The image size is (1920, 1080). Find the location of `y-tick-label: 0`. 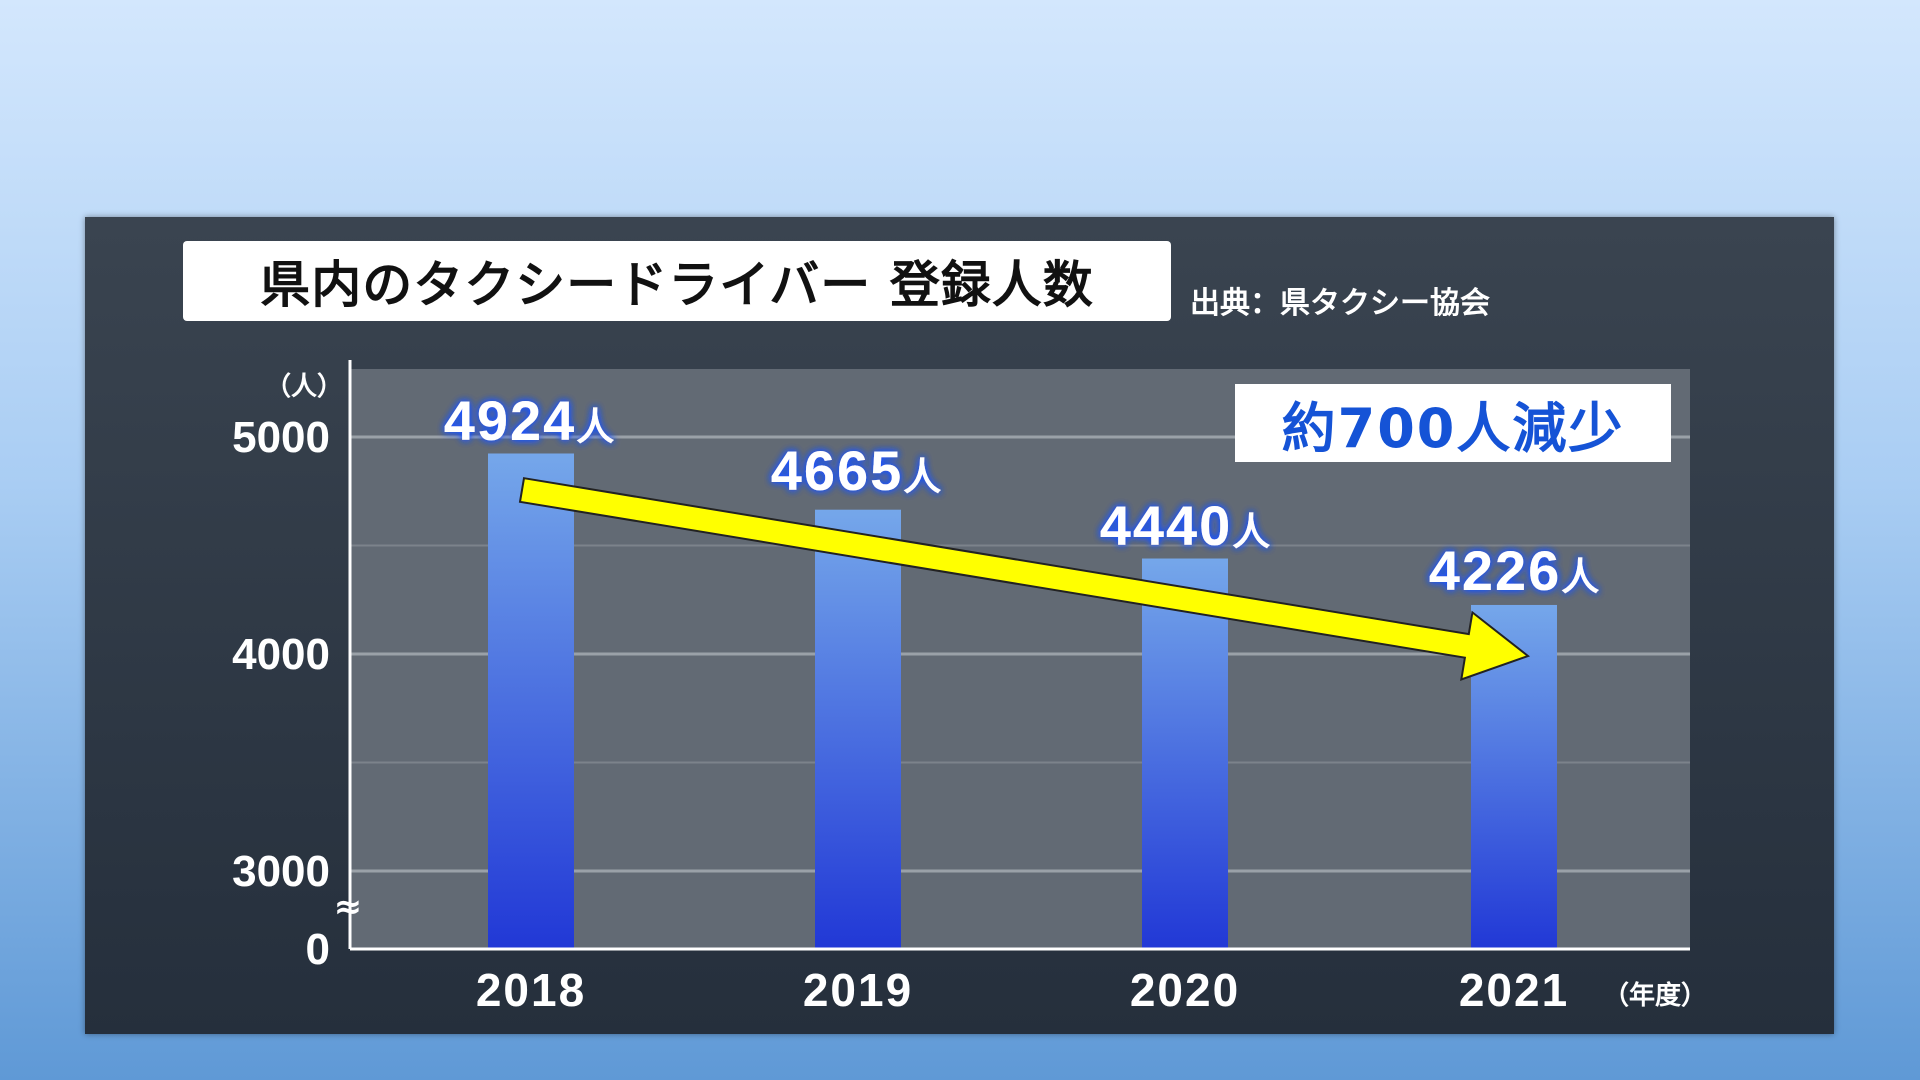

y-tick-label: 0 is located at coordinates (318, 949).